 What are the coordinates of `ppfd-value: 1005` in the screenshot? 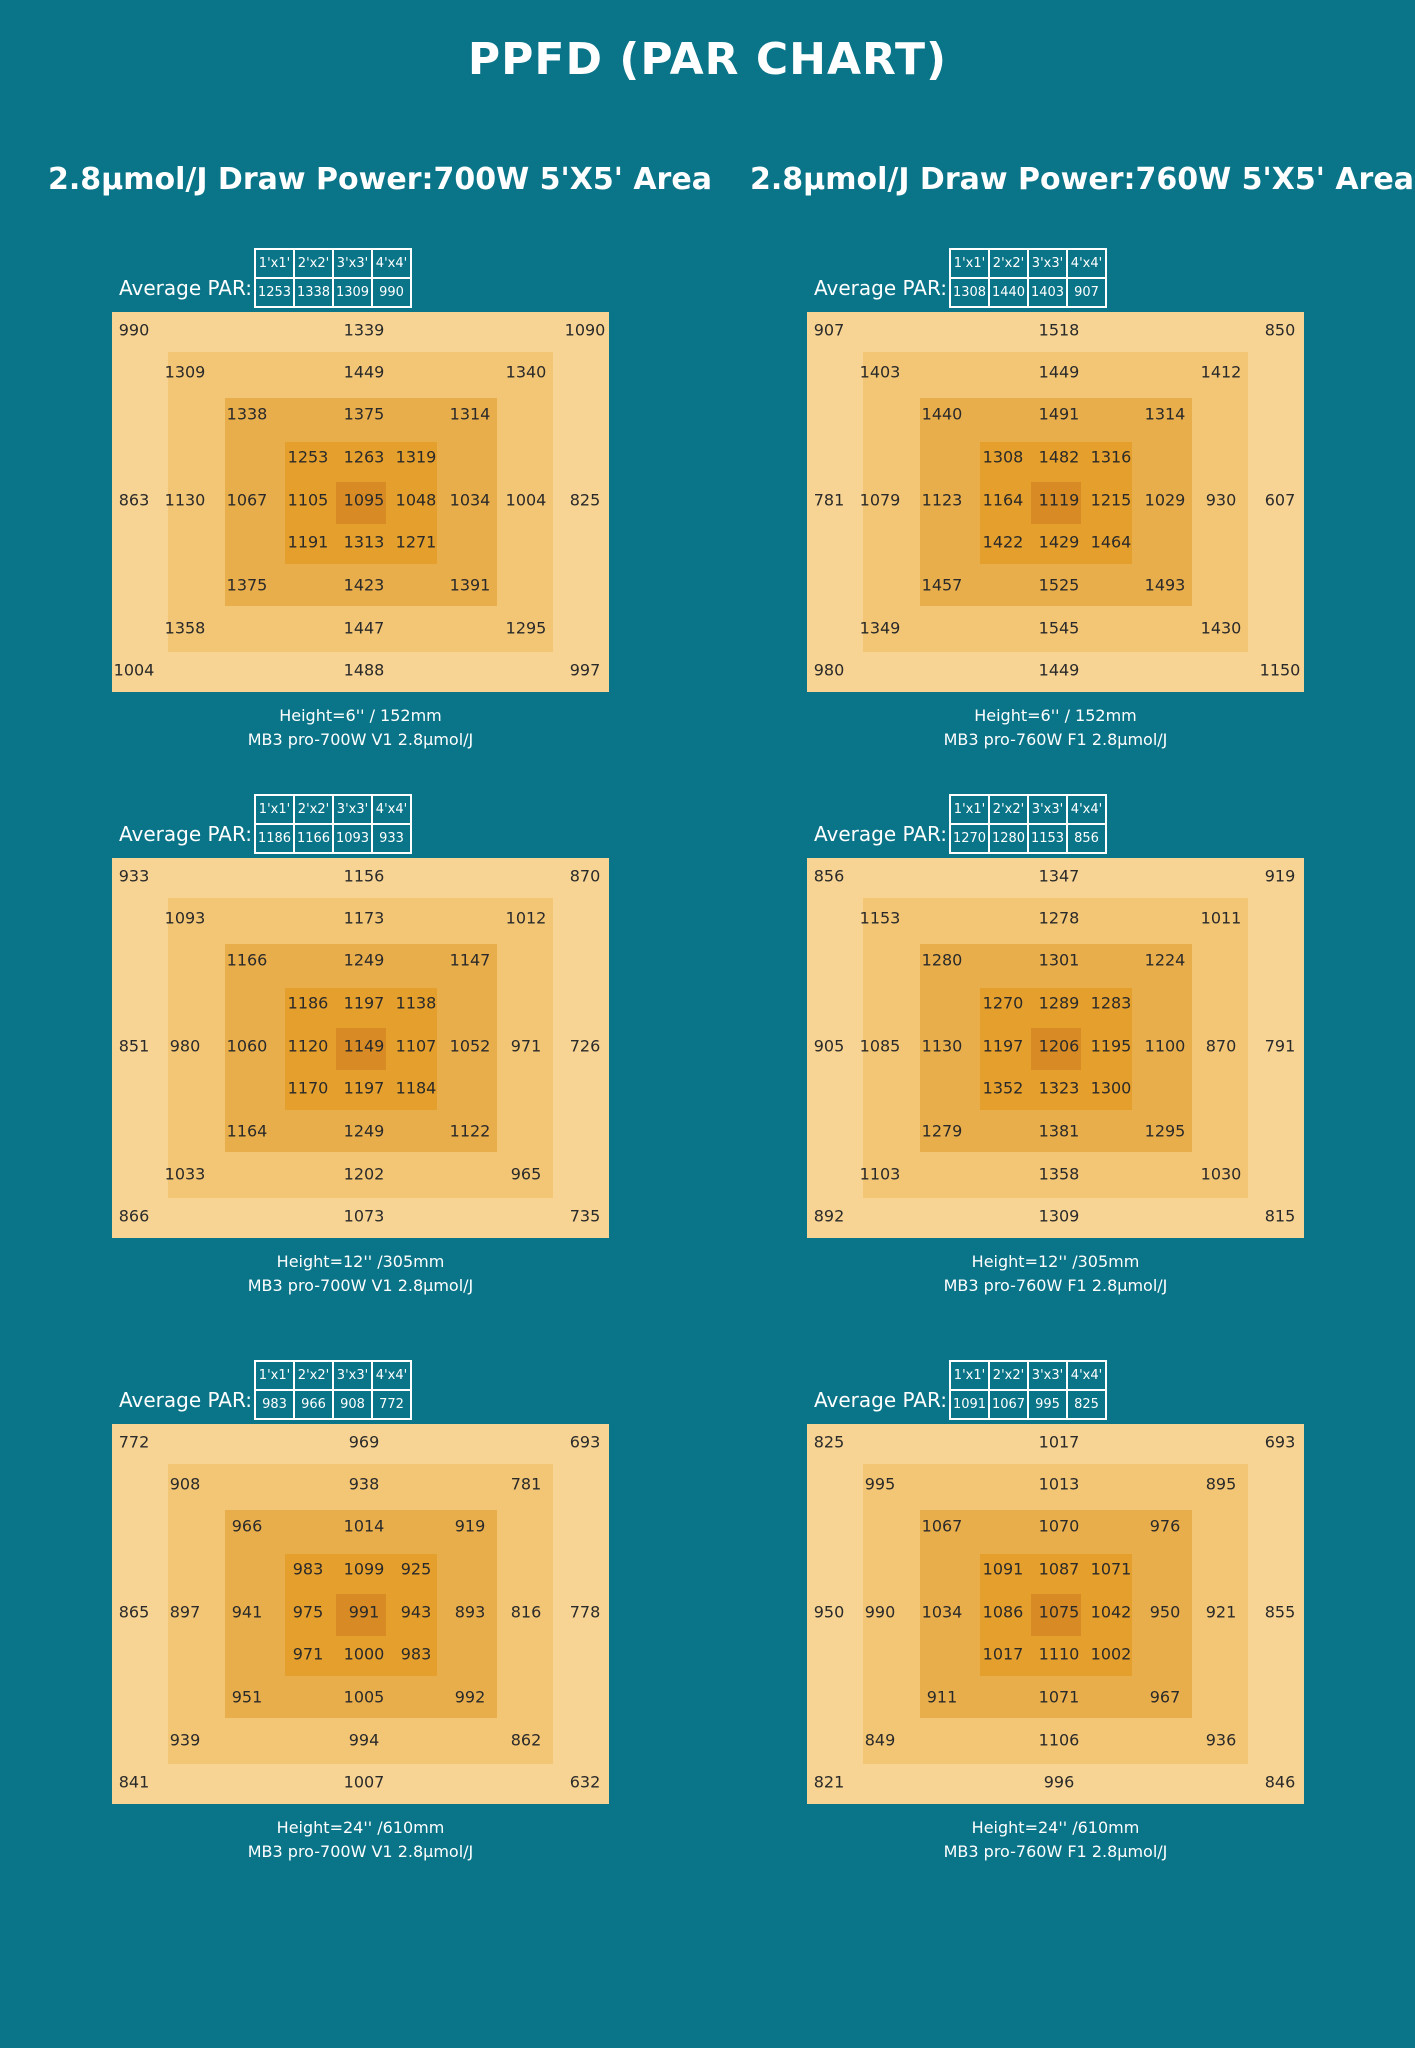 It's located at (364, 1697).